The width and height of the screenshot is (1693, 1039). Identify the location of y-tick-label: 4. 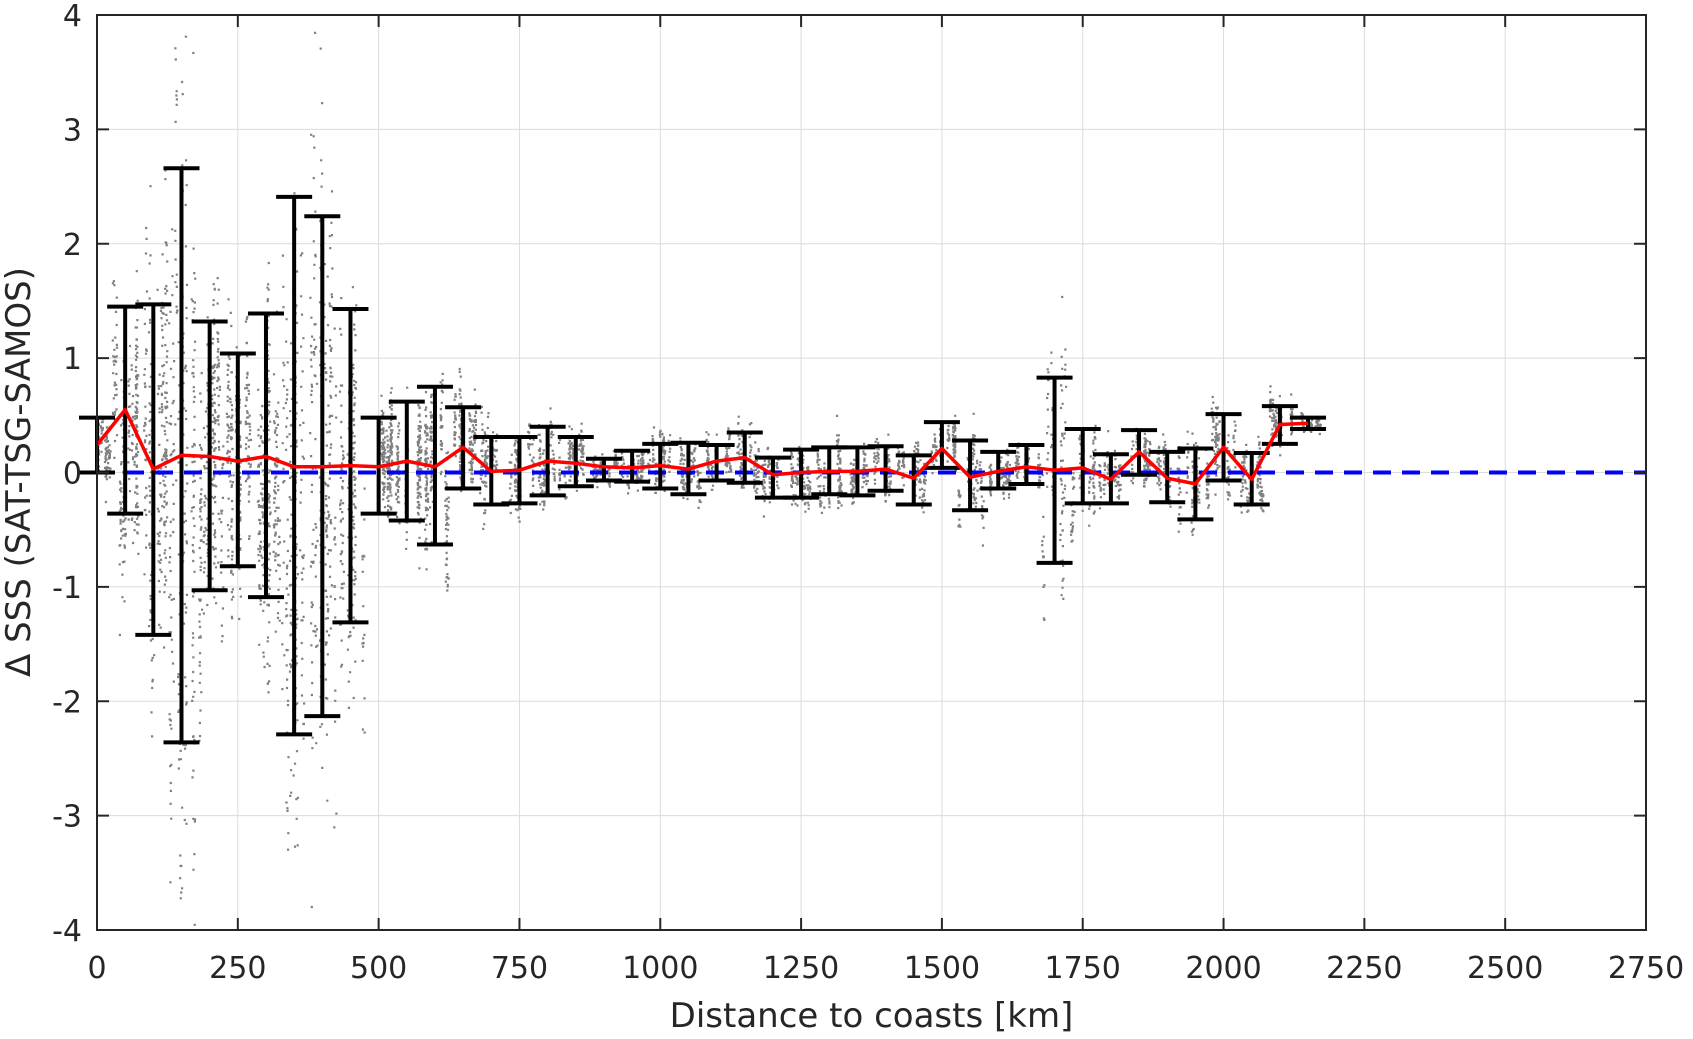
(72, 17).